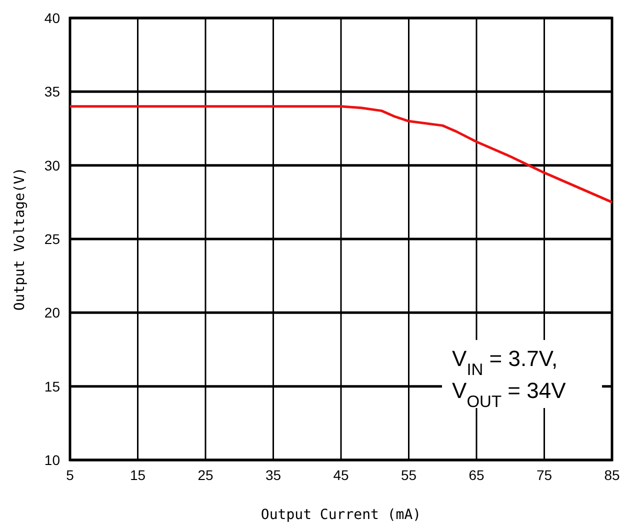 The height and width of the screenshot is (523, 622). I want to click on x-tick-label: 85, so click(612, 475).